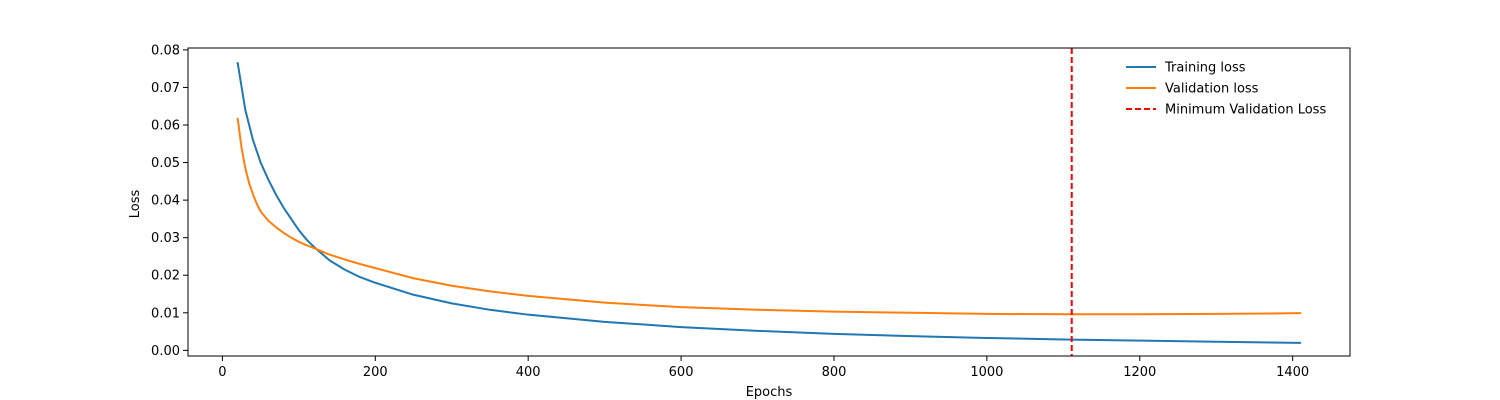 This screenshot has width=1500, height=400. I want to click on legend-label-training-loss: Training loss, so click(1205, 68).